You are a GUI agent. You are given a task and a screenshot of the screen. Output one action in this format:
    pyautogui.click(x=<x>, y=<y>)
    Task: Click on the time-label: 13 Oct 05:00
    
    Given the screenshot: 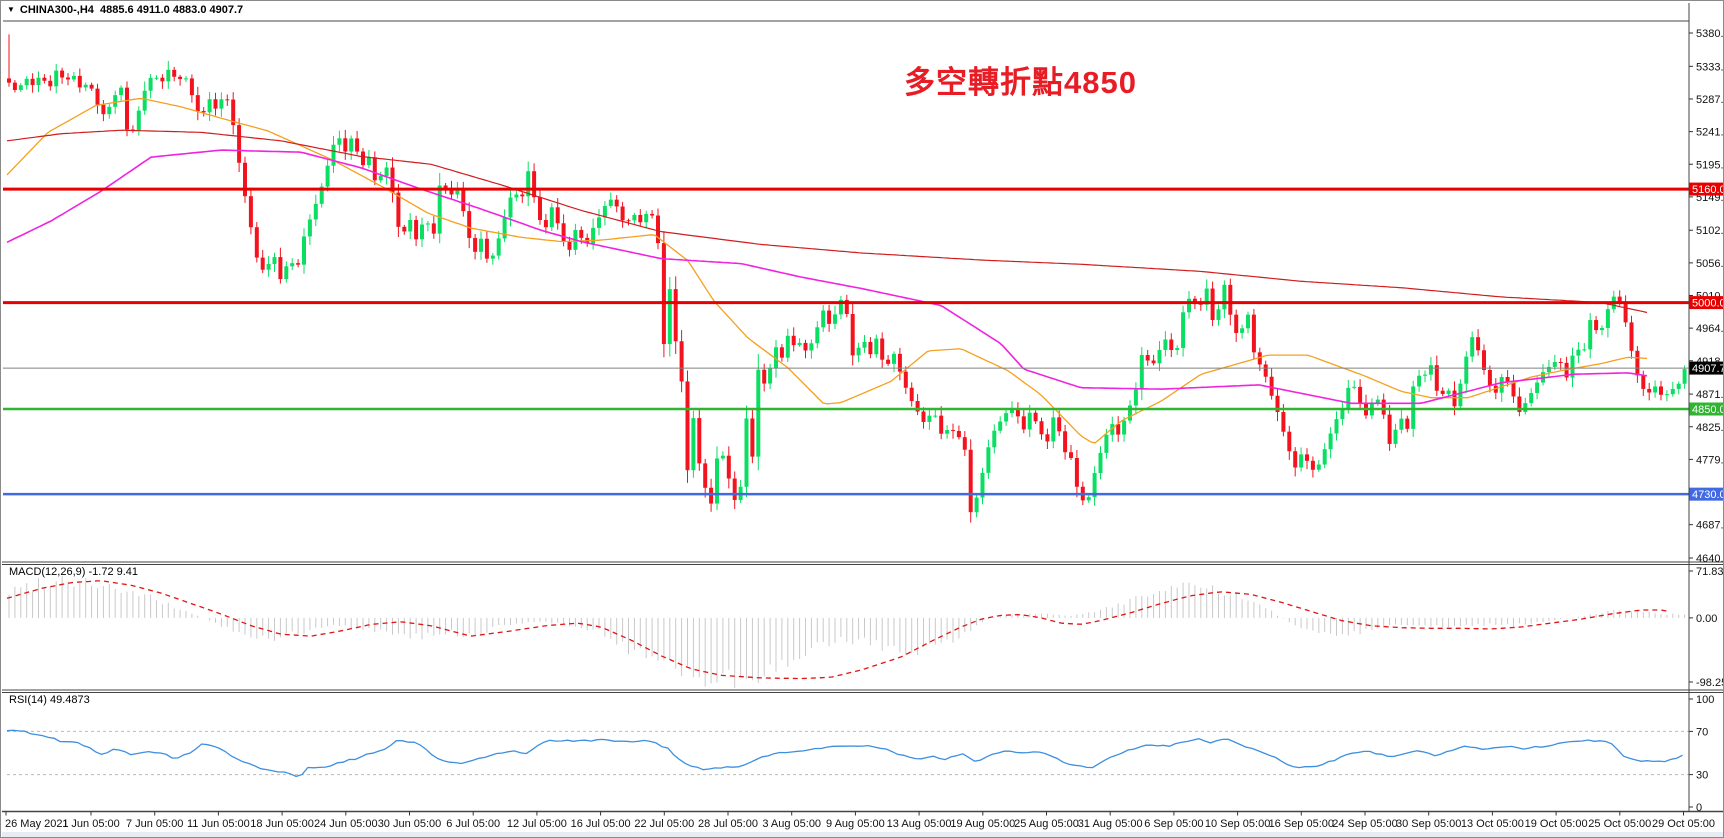 What is the action you would take?
    pyautogui.click(x=1492, y=824)
    